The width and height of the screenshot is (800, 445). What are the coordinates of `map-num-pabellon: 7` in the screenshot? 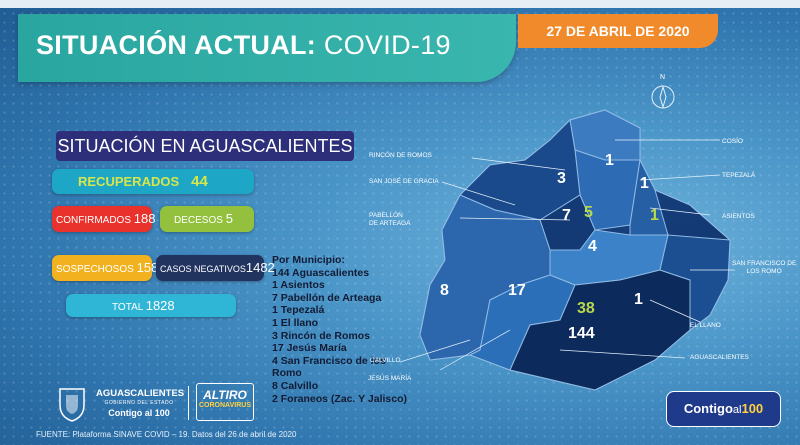 It's located at (566, 215).